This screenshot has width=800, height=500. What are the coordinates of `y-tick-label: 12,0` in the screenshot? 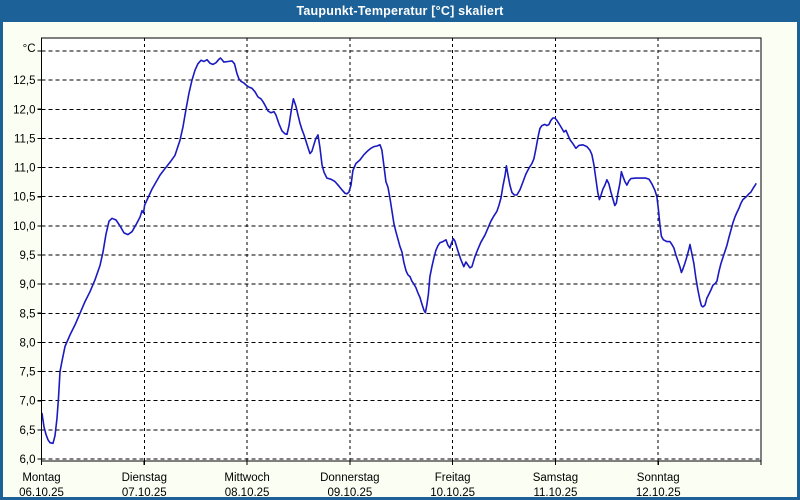 It's located at (24, 110).